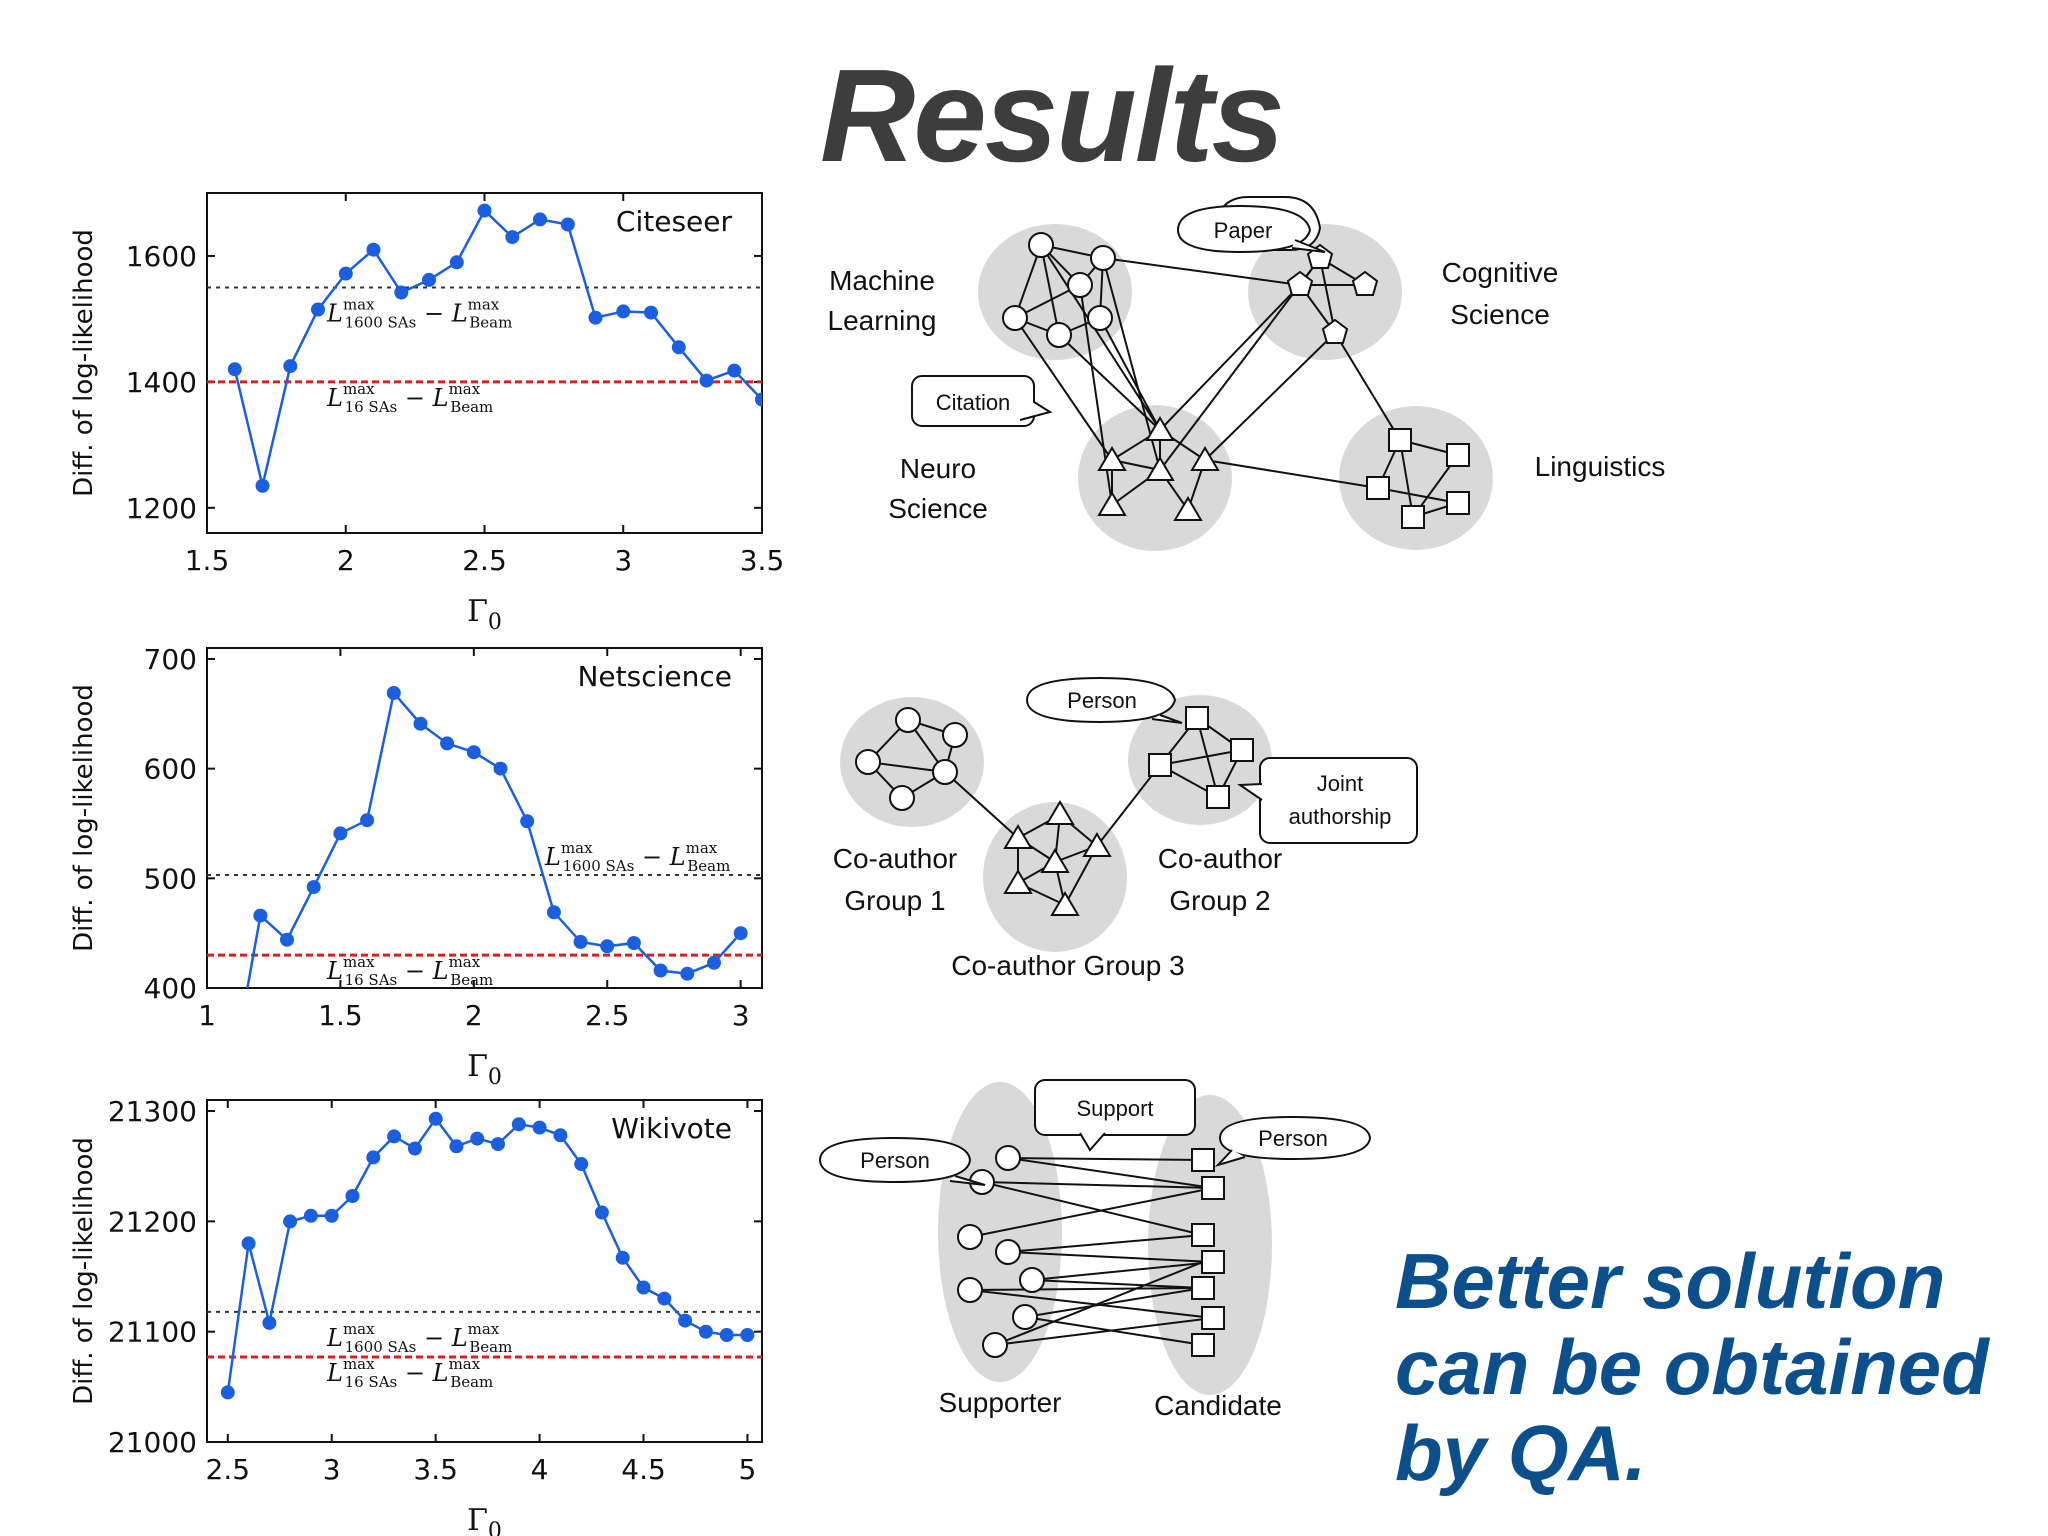 This screenshot has width=2048, height=1536. What do you see at coordinates (207, 560) in the screenshot?
I see `x-tick-label: 1.5` at bounding box center [207, 560].